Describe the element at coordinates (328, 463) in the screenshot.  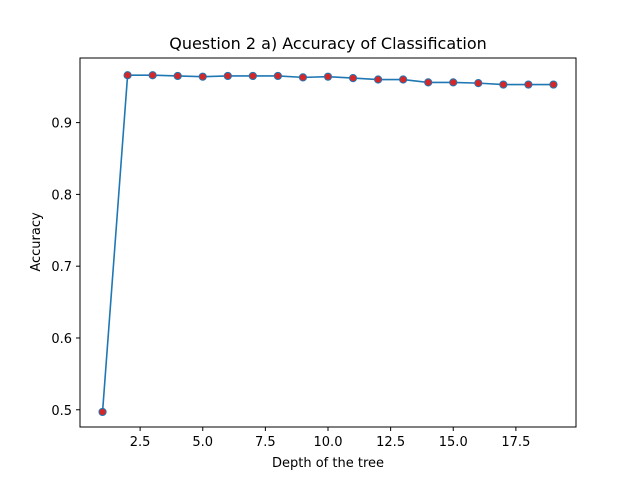
I see `x-axis-label: Depth of the tree` at that location.